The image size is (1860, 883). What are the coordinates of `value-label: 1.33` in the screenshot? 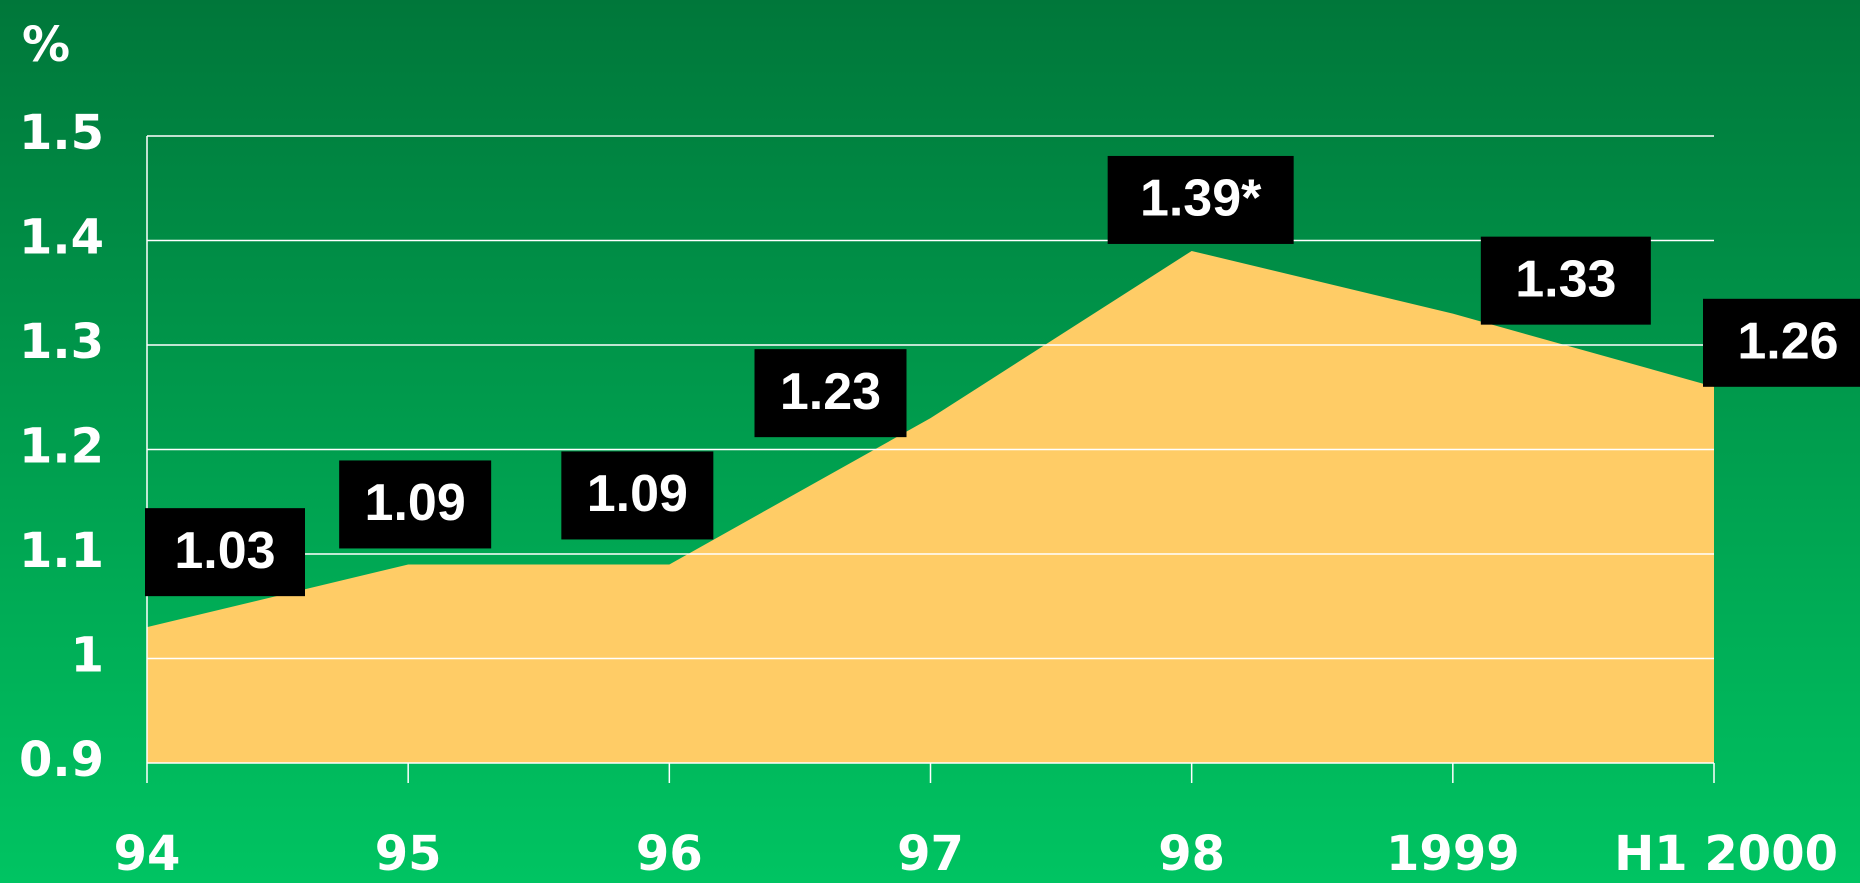 It's located at (1565, 279).